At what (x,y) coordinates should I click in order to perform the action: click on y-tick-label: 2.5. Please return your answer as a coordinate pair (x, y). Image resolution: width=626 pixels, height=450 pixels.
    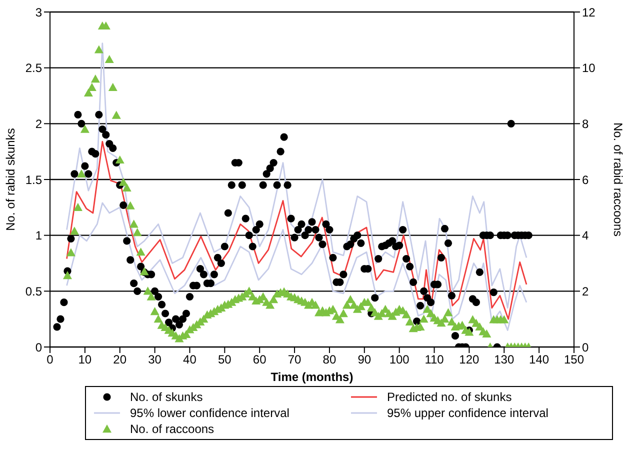
    Looking at the image, I should click on (33, 68).